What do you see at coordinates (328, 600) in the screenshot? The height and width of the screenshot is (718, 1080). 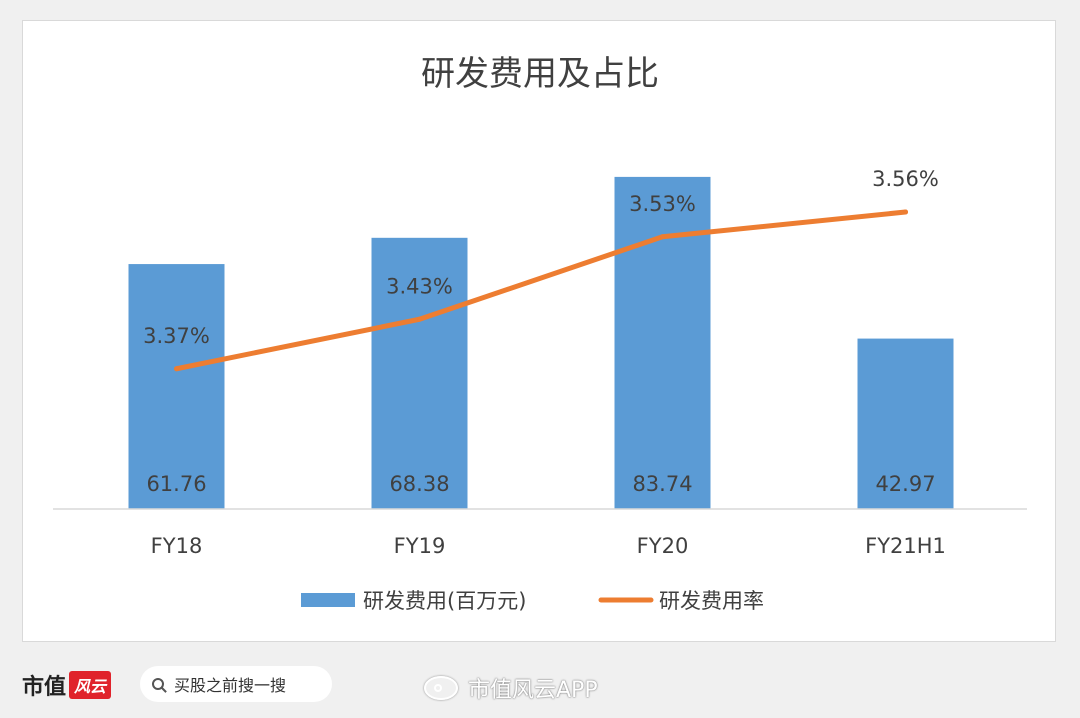 I see `legend-swatch-bar` at bounding box center [328, 600].